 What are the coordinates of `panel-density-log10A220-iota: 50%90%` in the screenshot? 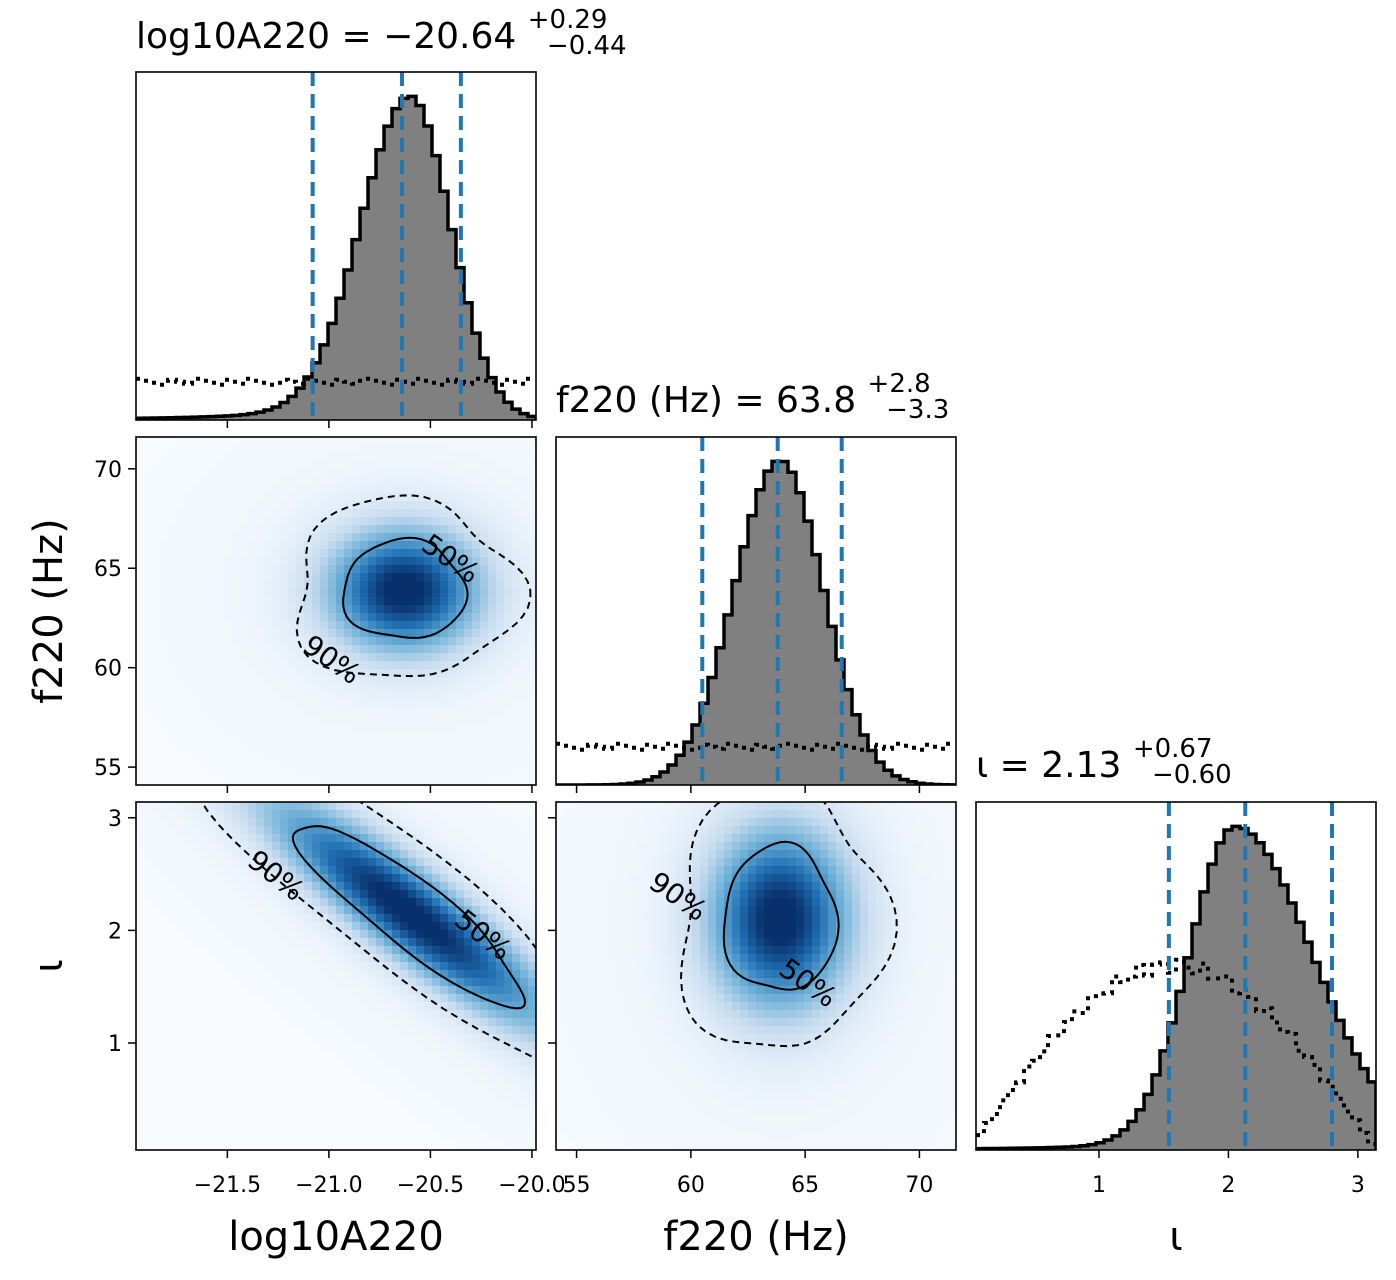 It's located at (336, 976).